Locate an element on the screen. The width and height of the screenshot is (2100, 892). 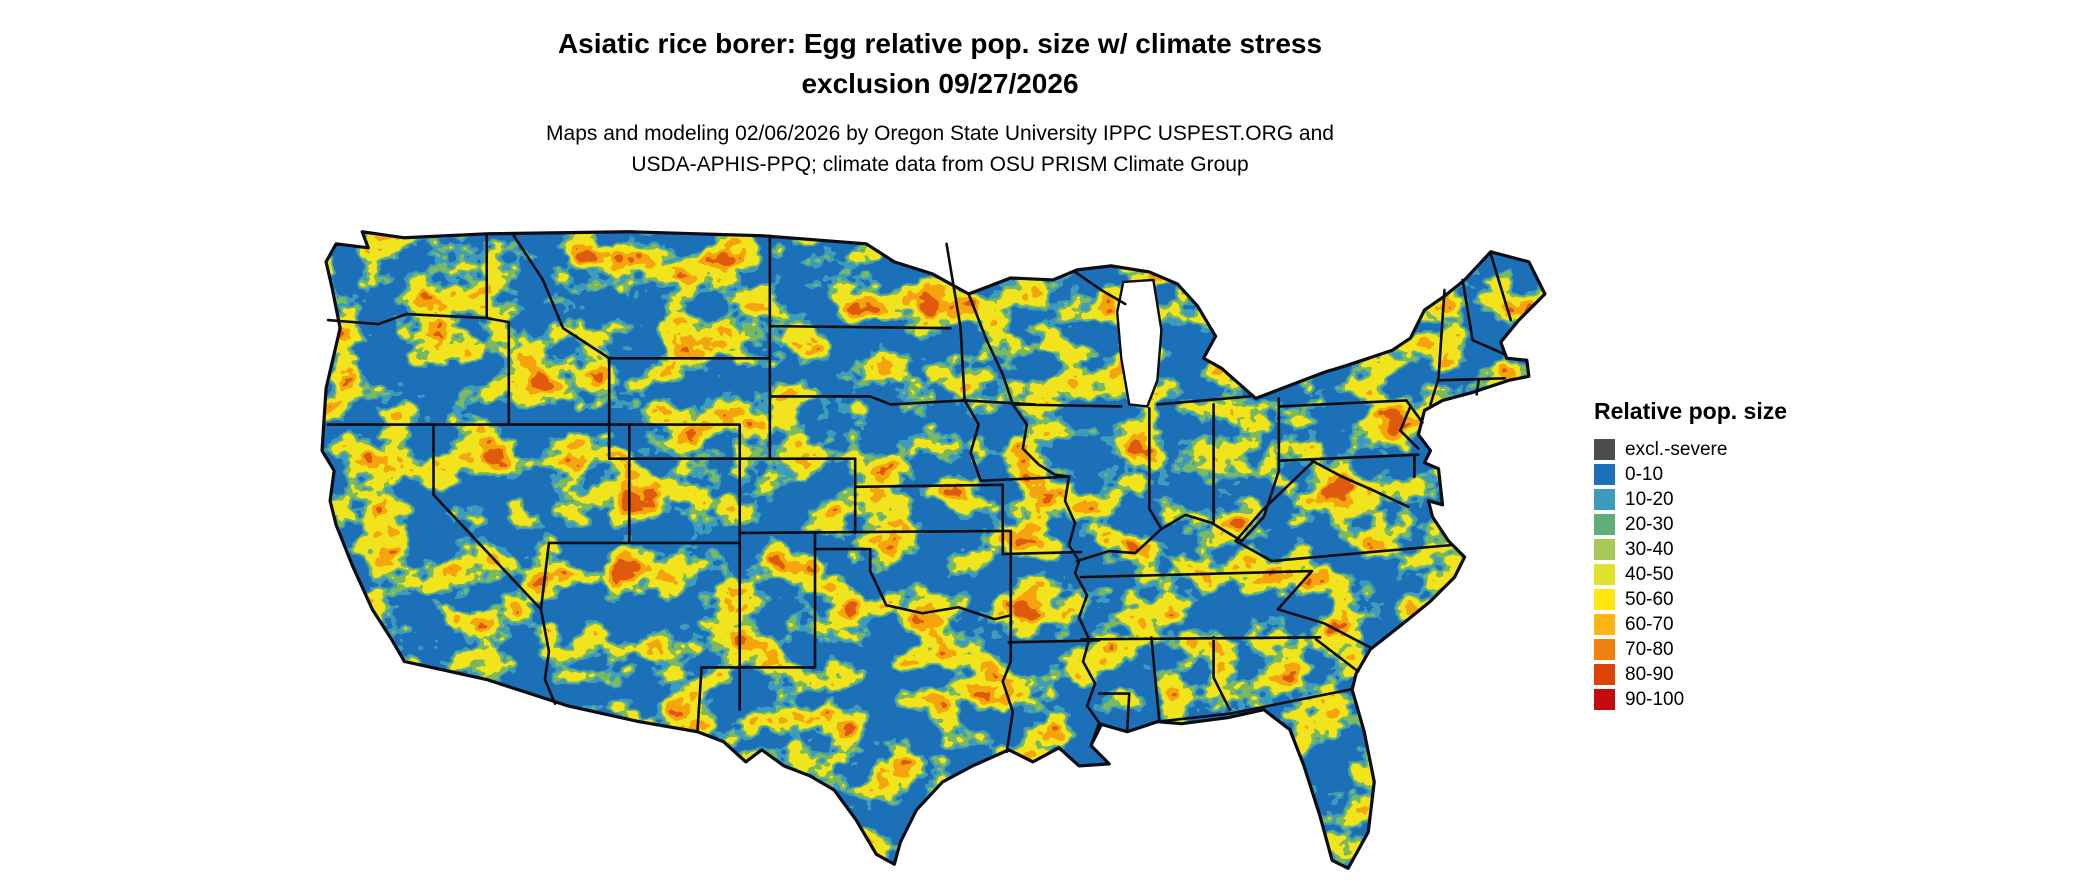
legend-label: 80-90 is located at coordinates (1649, 674).